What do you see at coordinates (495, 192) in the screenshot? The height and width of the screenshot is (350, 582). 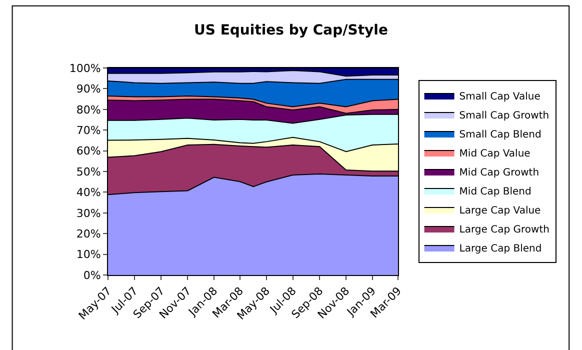 I see `legend-label: Mid Cap Blend` at bounding box center [495, 192].